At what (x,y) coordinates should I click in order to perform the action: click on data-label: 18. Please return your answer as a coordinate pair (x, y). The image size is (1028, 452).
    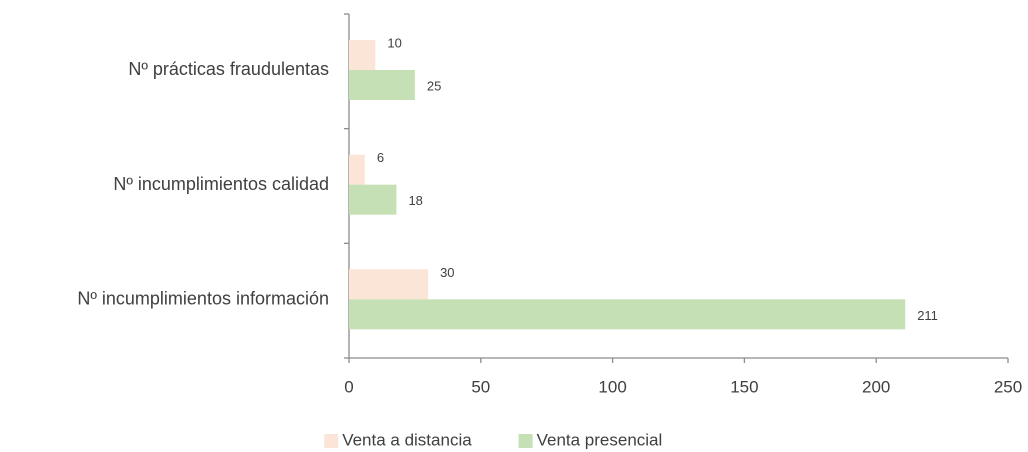
    Looking at the image, I should click on (415, 200).